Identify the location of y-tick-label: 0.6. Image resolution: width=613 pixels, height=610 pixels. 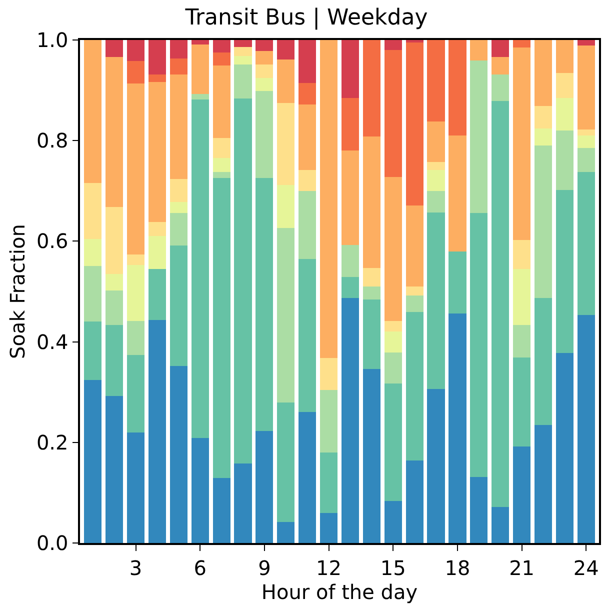
(52, 241).